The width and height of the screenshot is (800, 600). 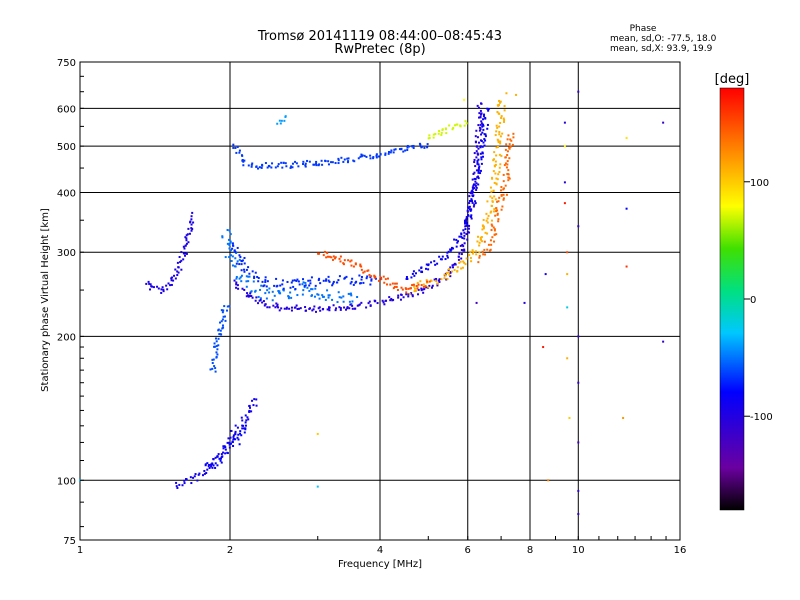 I want to click on y-tick-label: 400, so click(x=66, y=193).